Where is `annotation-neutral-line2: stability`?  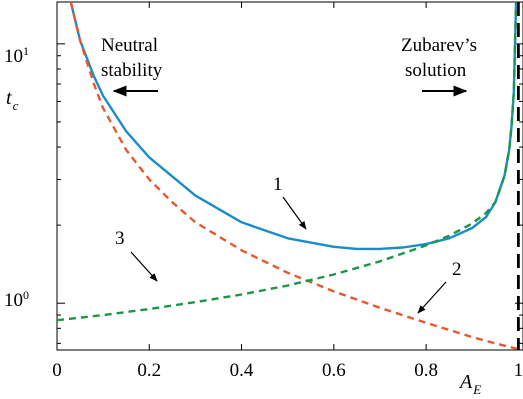
annotation-neutral-line2: stability is located at coordinates (132, 70).